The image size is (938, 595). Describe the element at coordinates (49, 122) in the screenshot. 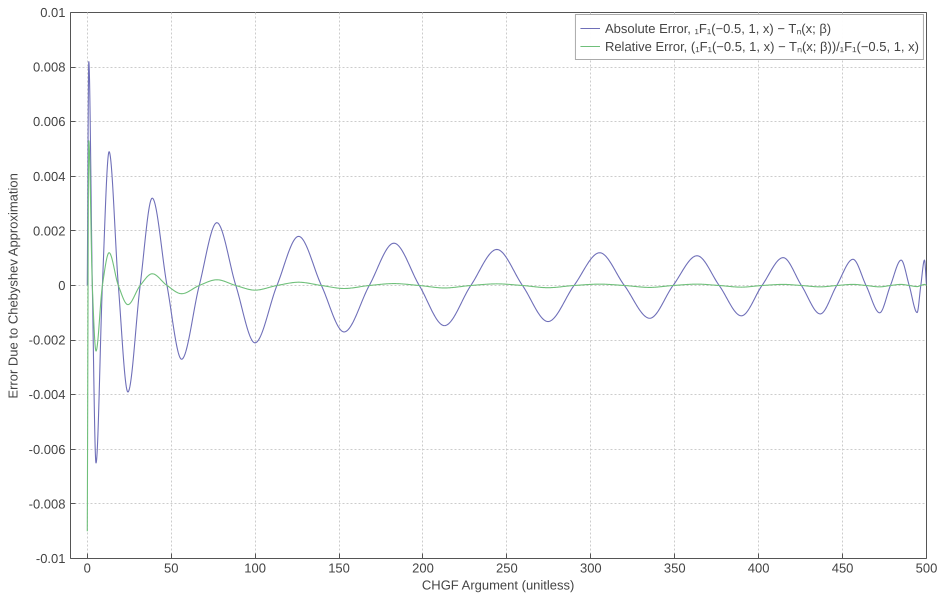

I see `y-tick-label: 0.006` at that location.